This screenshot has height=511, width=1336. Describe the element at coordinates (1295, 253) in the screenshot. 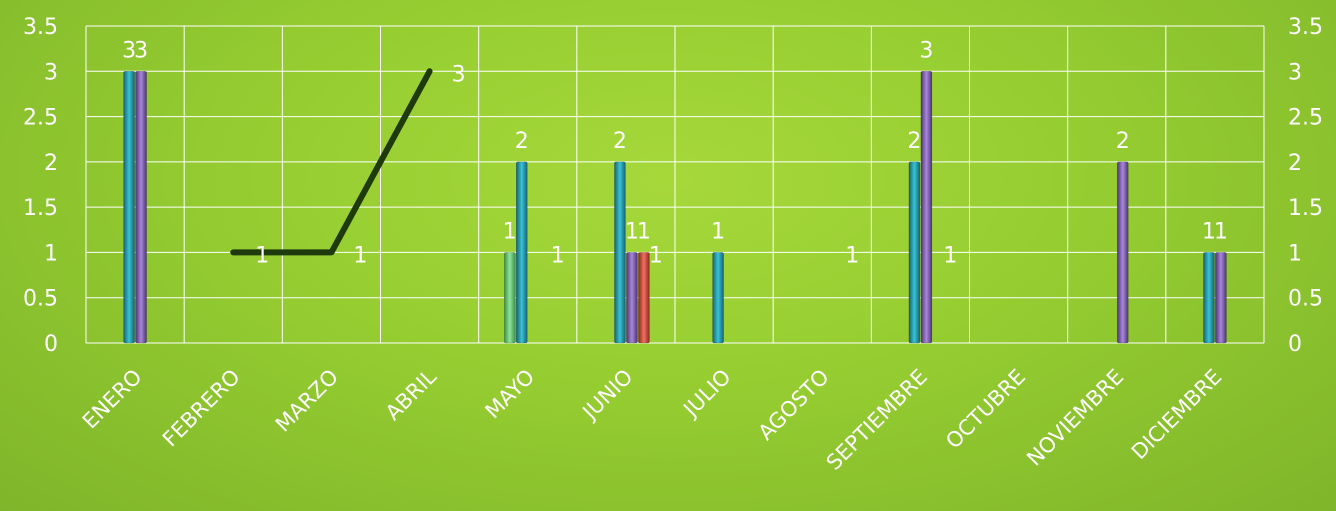

I see `y2-tick-label: 1` at that location.